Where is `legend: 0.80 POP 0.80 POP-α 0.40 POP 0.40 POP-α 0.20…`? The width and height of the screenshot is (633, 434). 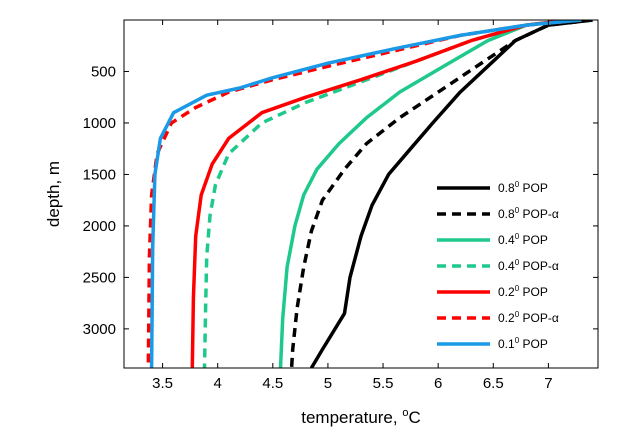
legend: 0.80 POP 0.80 POP-α 0.40 POP 0.40 POP-α 0.20… is located at coordinates (498, 265).